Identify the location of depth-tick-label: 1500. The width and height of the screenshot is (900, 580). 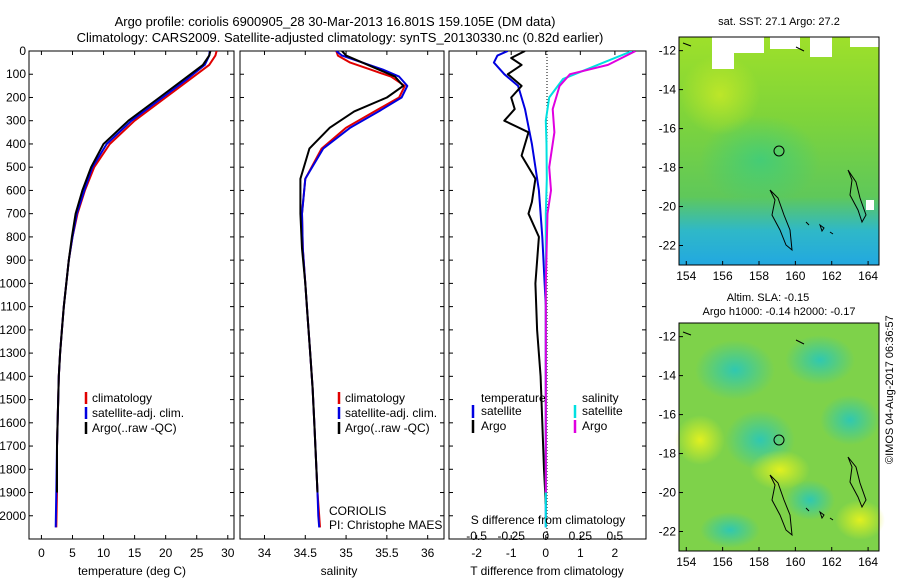
(13, 400).